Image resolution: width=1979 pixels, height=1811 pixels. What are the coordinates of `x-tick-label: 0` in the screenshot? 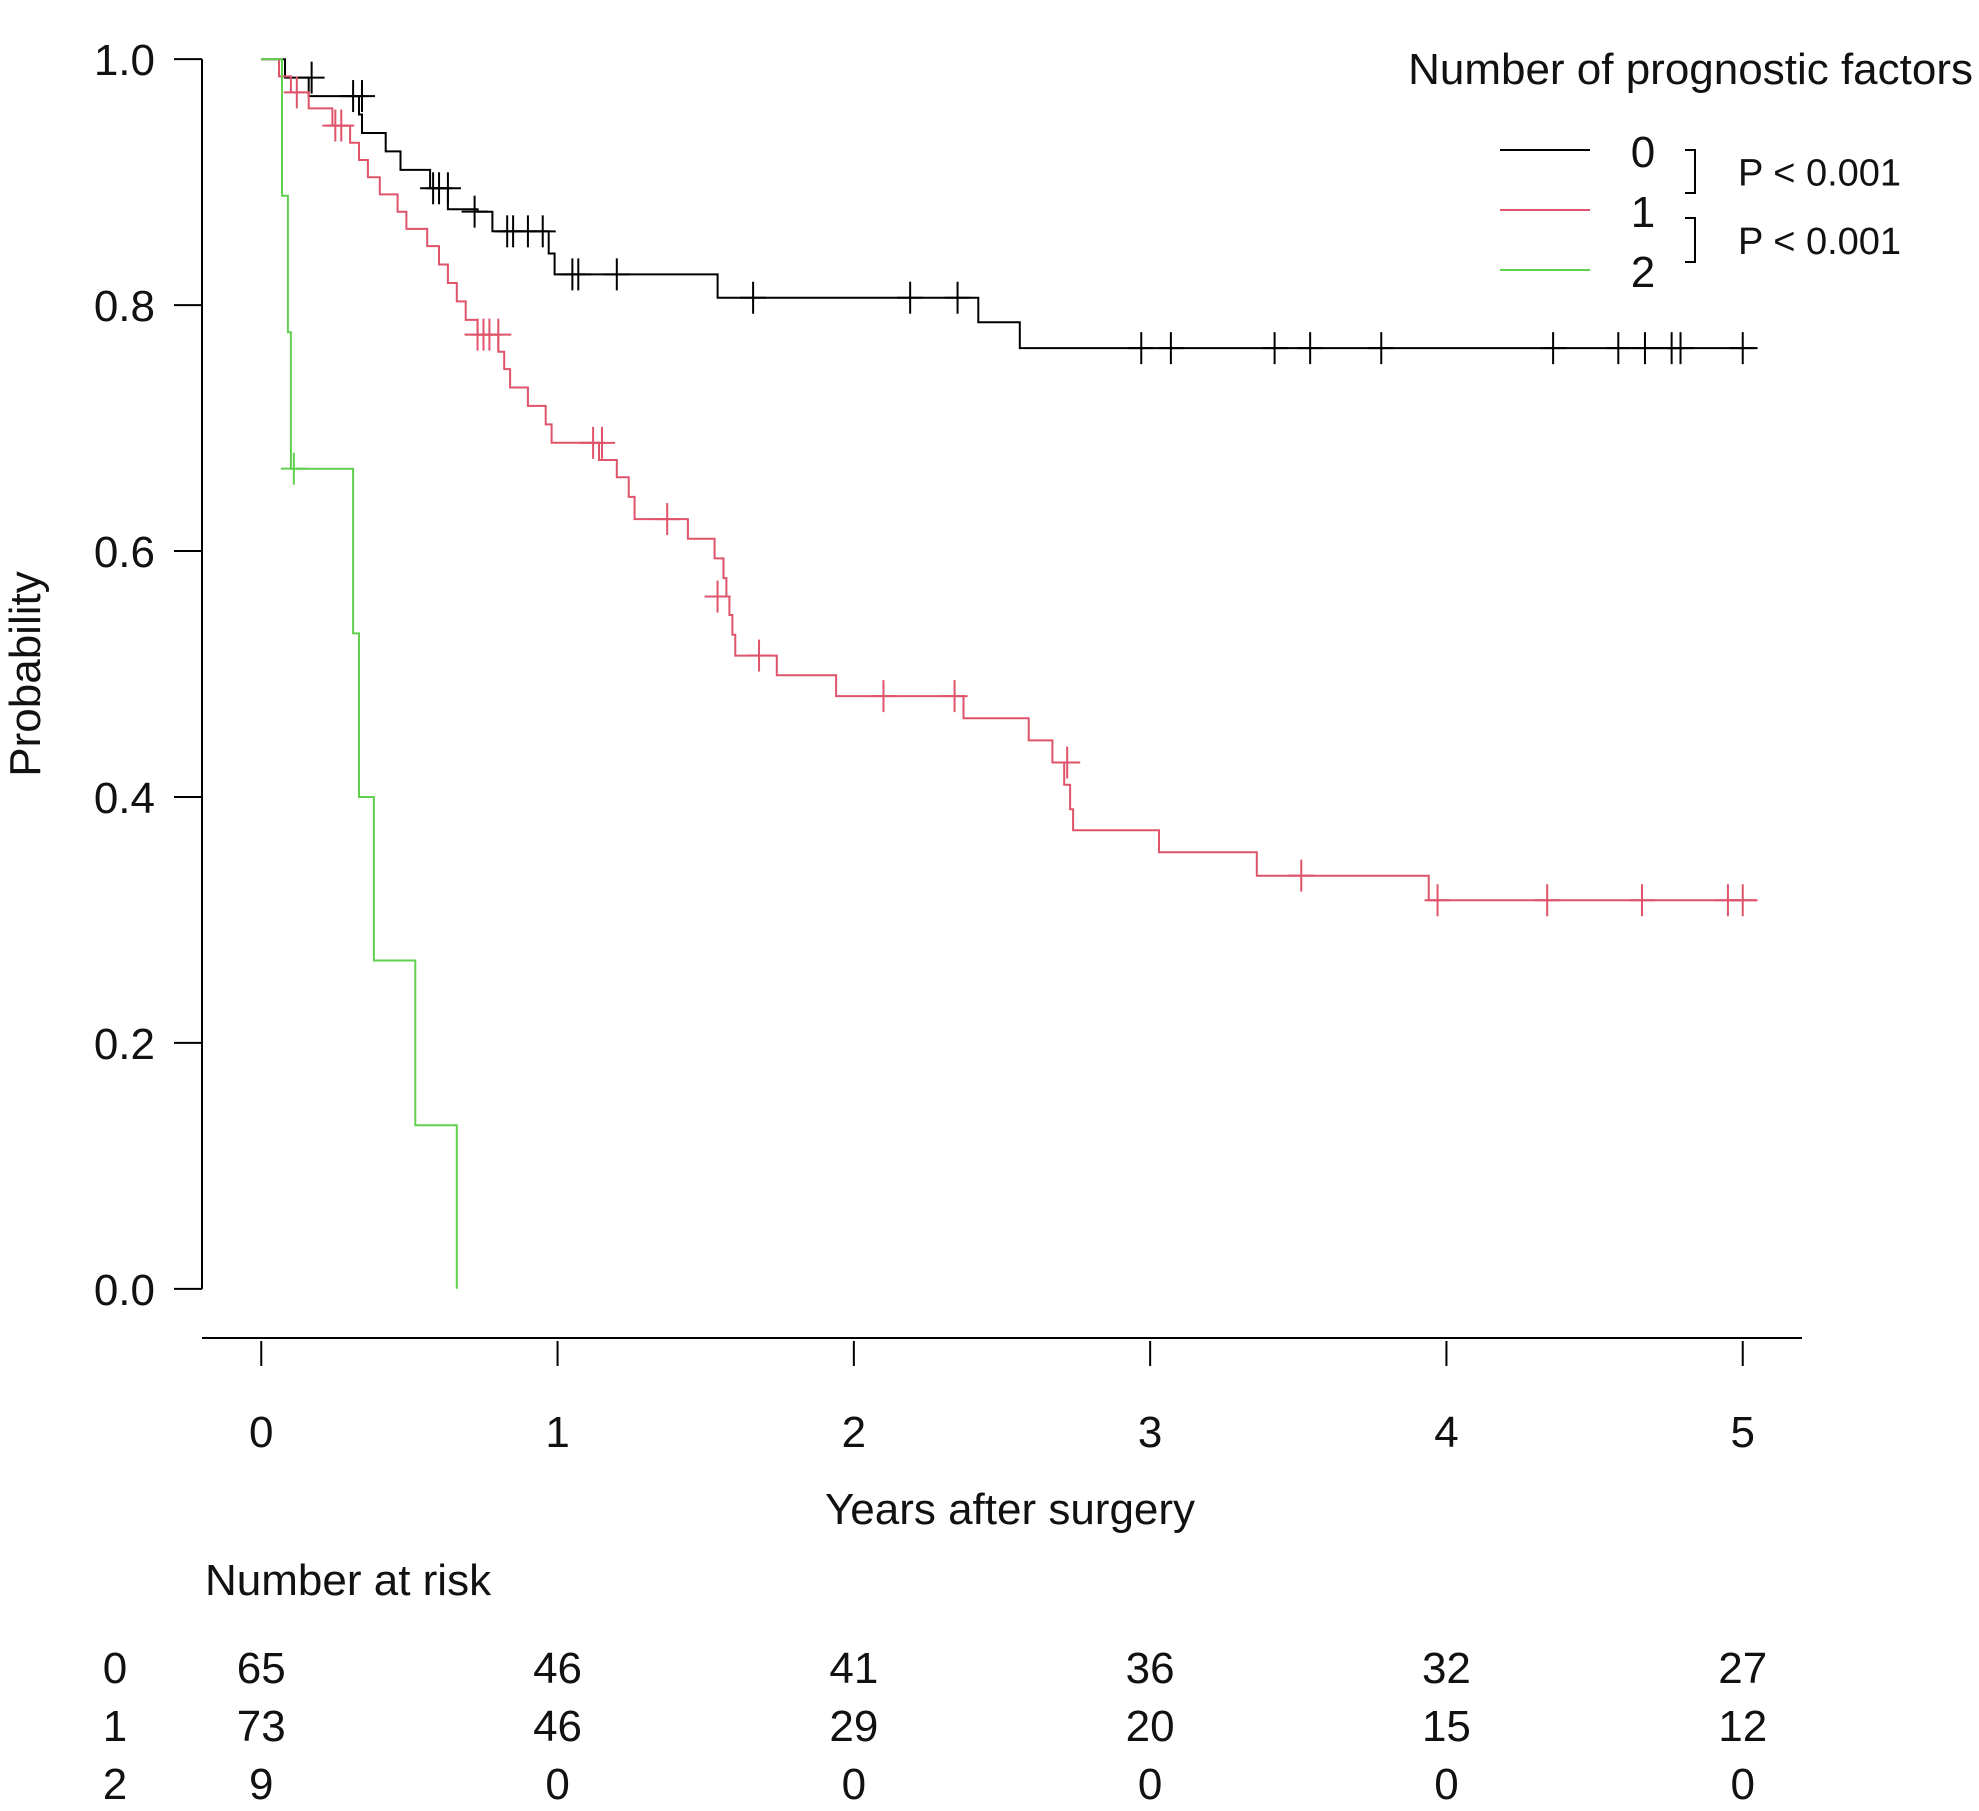 It's located at (261, 1432).